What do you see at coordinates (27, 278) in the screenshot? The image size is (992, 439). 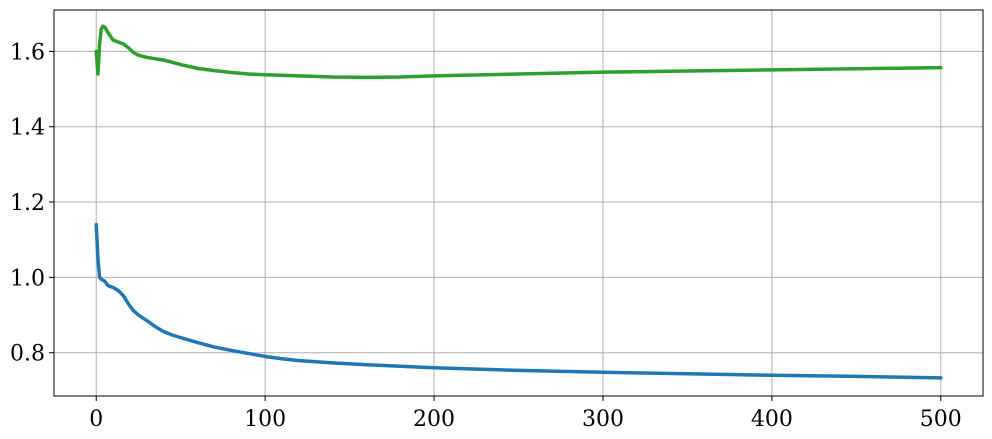 I see `y-tick-label: 1.0` at bounding box center [27, 278].